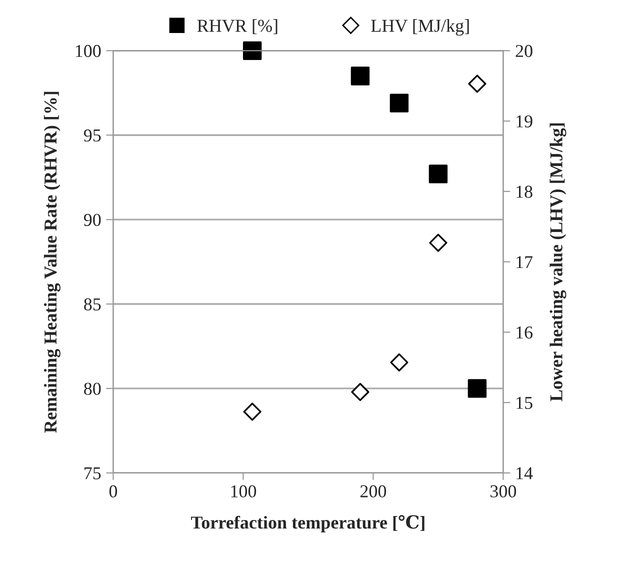 This screenshot has height=563, width=629. What do you see at coordinates (373, 491) in the screenshot?
I see `x-tick-label: 200` at bounding box center [373, 491].